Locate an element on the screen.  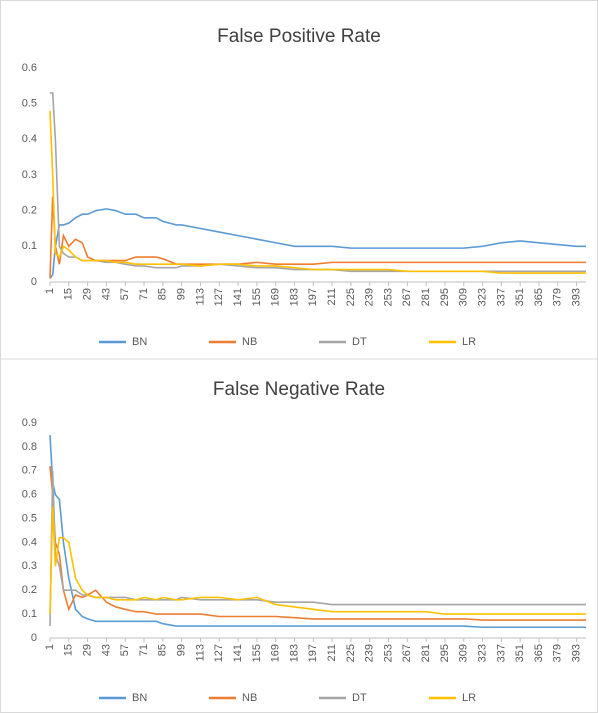
chart-title: False Negative Rate is located at coordinates (299, 389).